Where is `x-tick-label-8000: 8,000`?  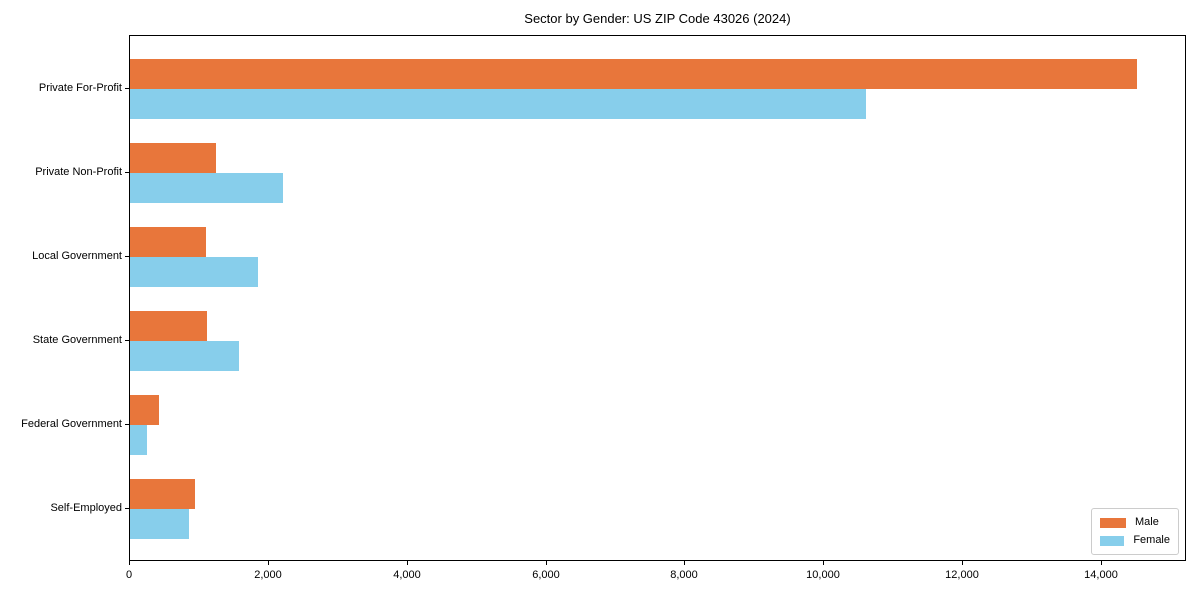 x-tick-label-8000: 8,000 is located at coordinates (684, 575).